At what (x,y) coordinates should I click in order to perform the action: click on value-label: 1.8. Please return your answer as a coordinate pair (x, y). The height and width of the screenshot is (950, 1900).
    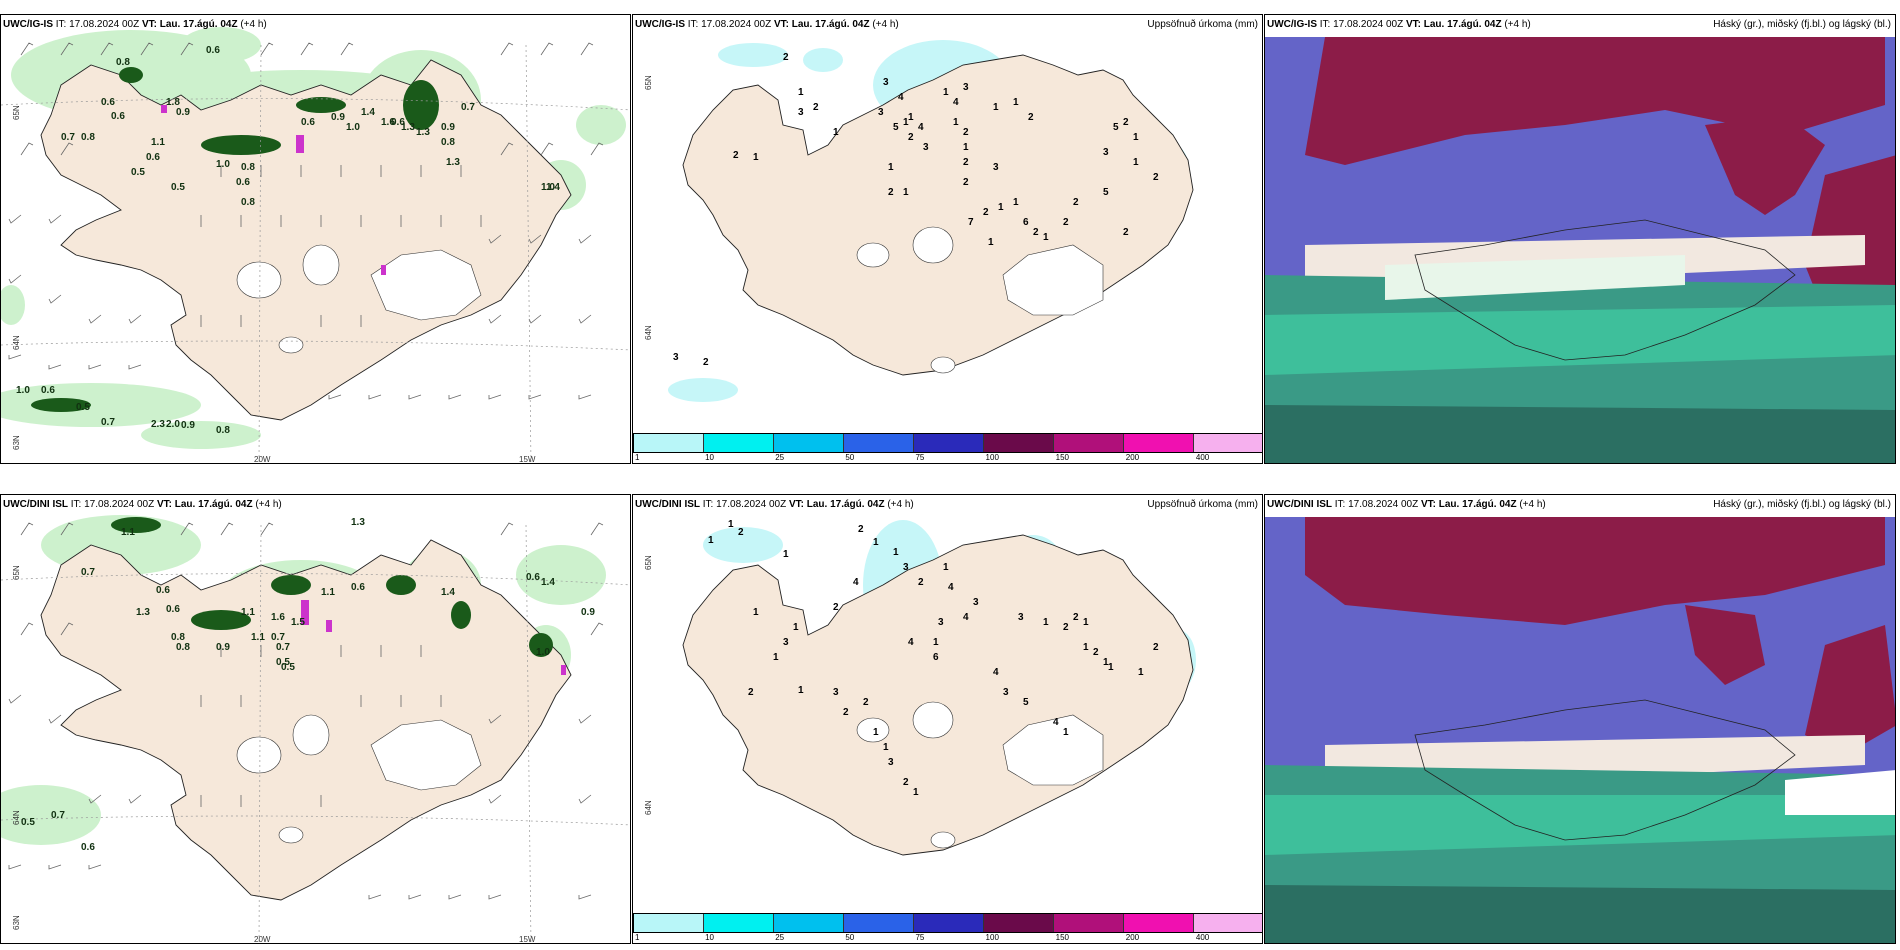
    Looking at the image, I should click on (173, 102).